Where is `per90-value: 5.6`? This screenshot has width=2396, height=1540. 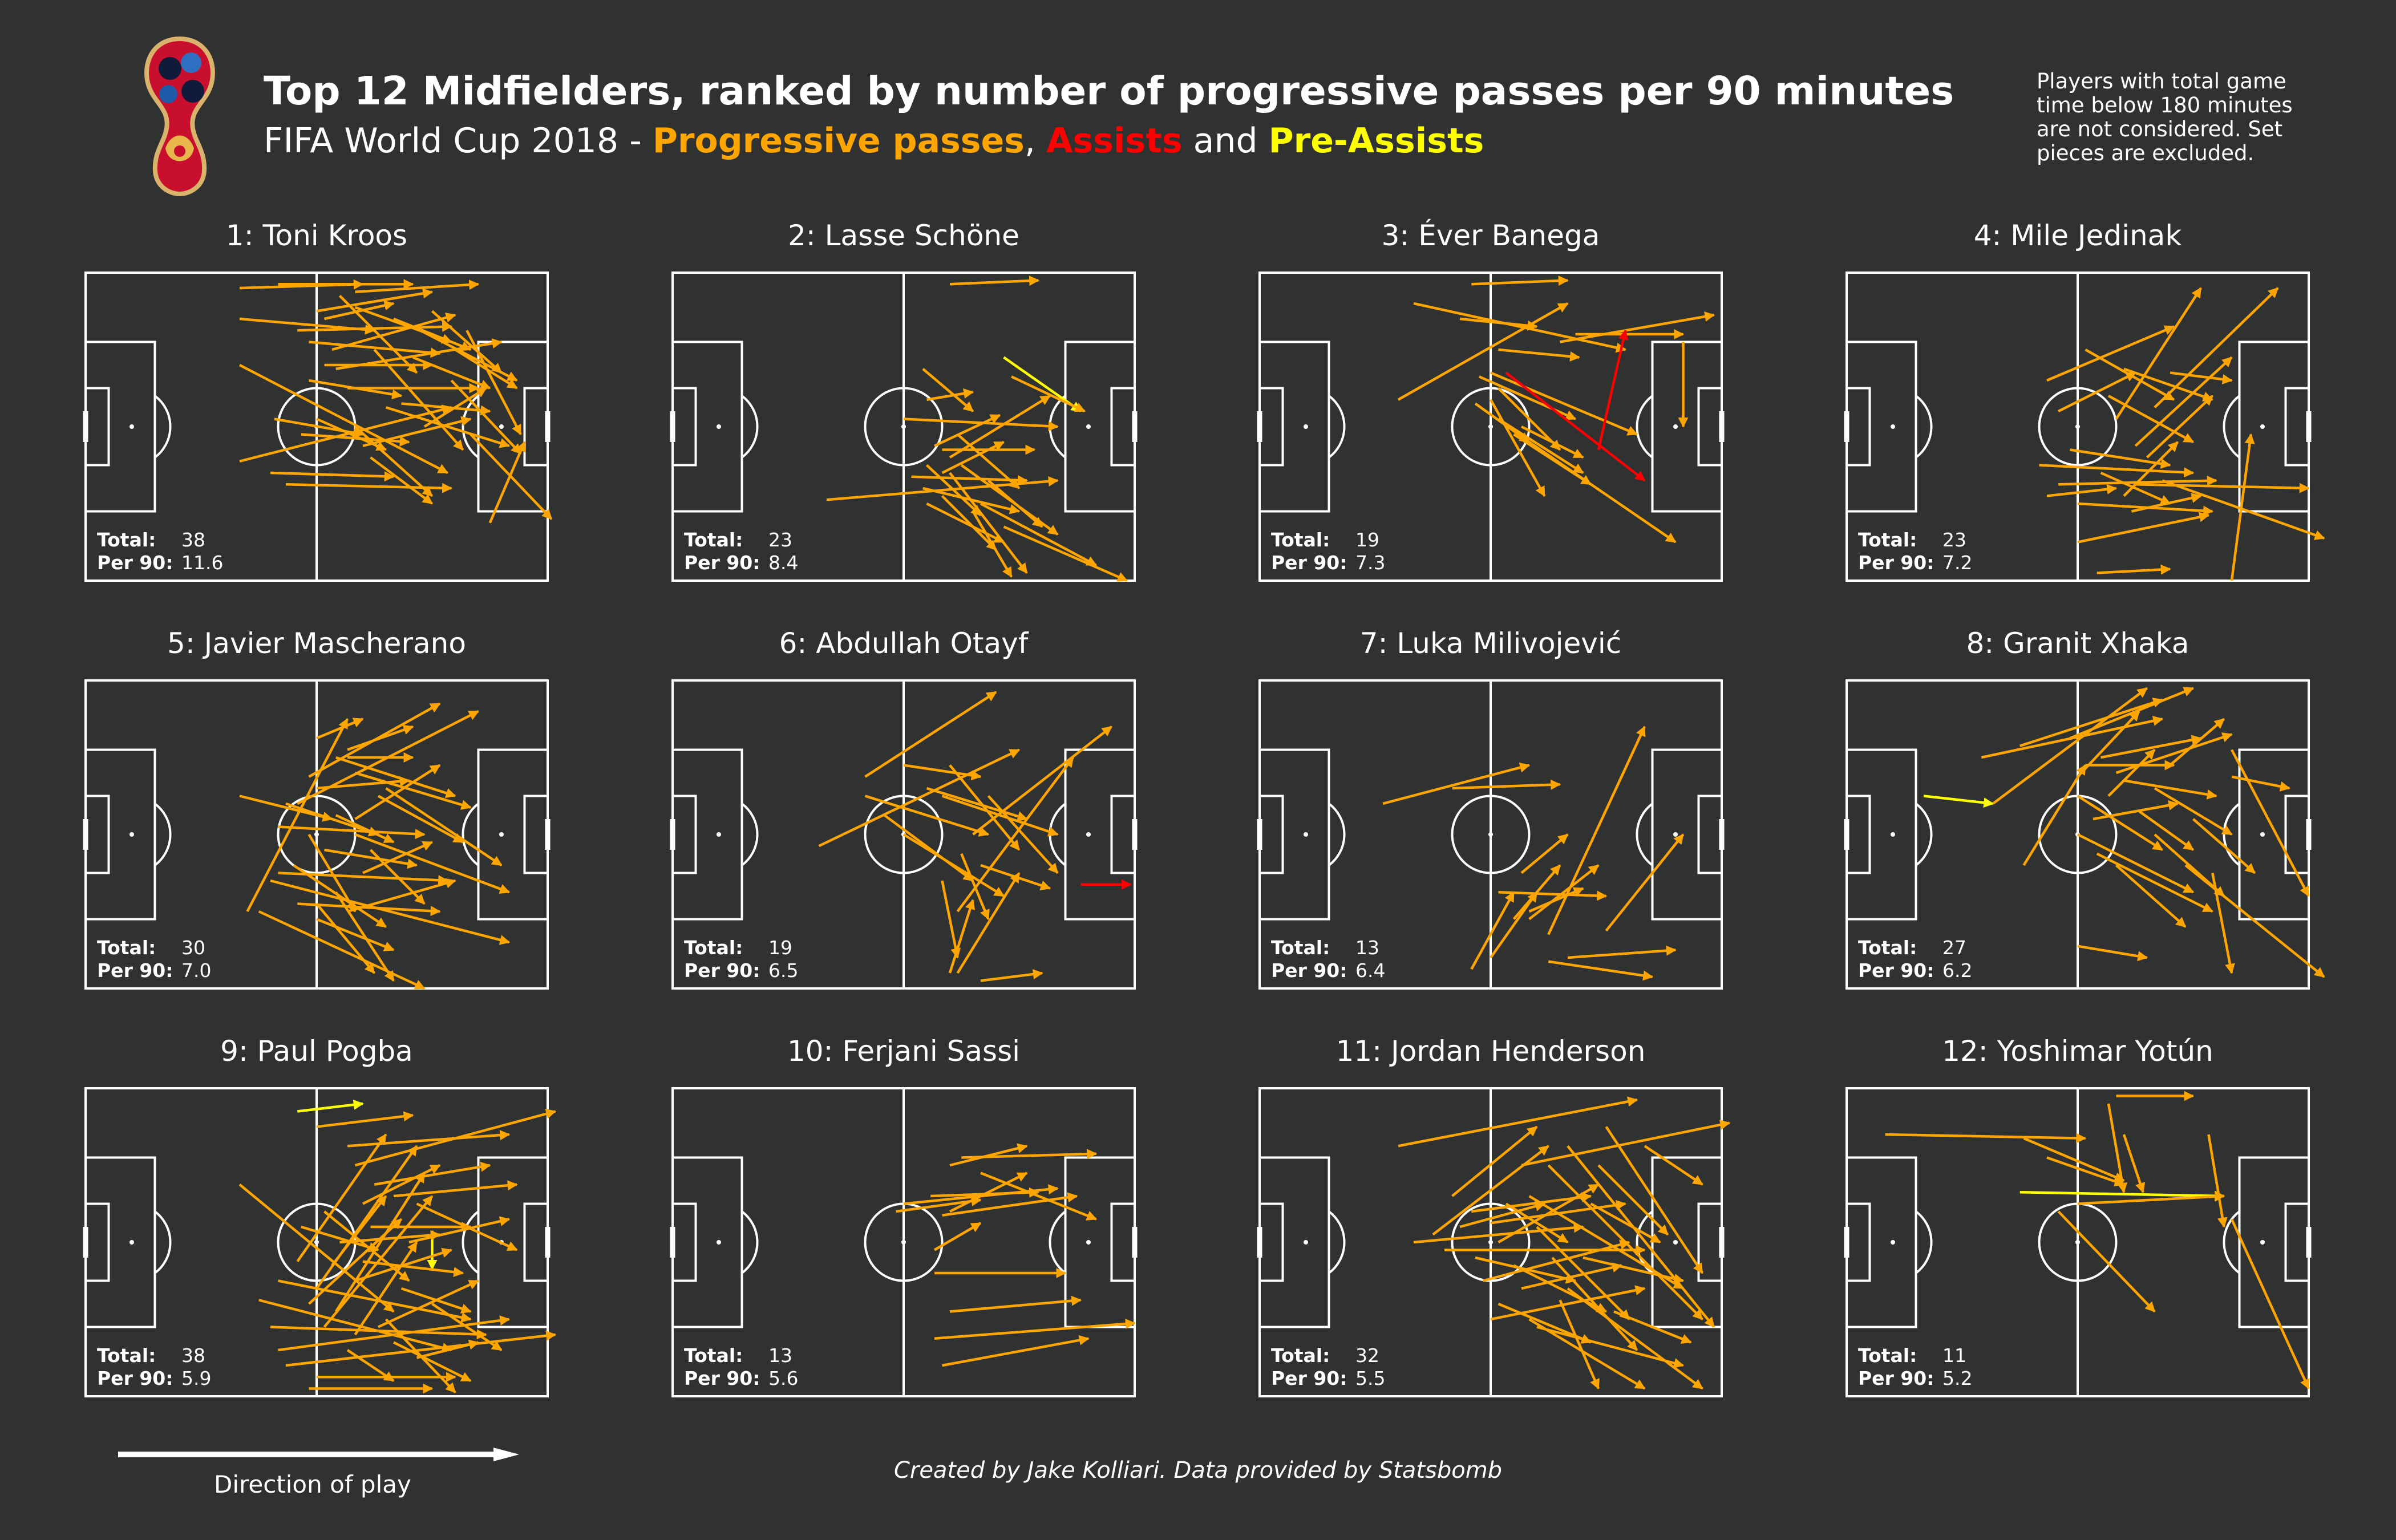 per90-value: 5.6 is located at coordinates (783, 1378).